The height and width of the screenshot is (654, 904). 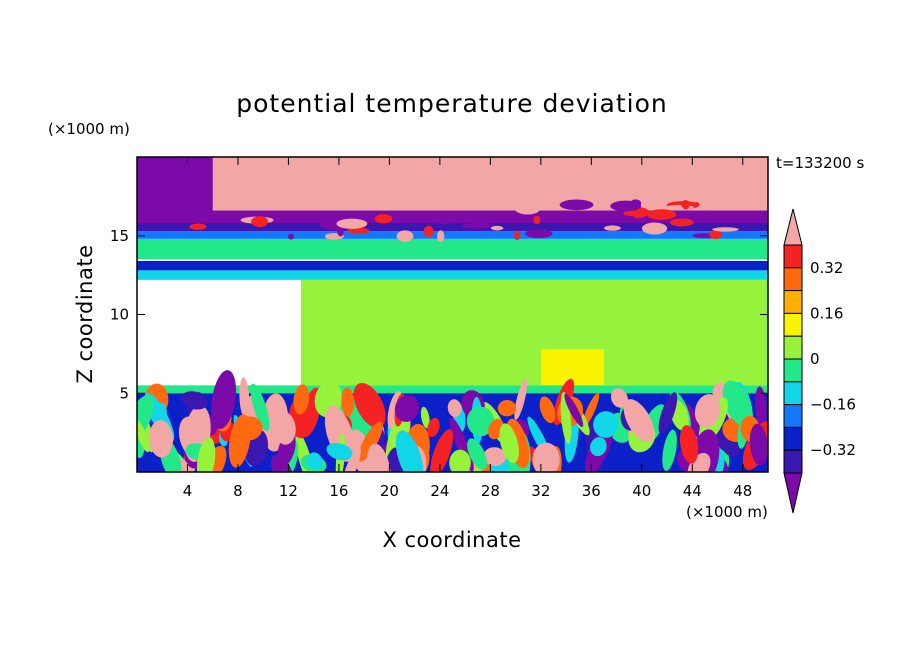 What do you see at coordinates (692, 491) in the screenshot?
I see `x-tick-label: 44` at bounding box center [692, 491].